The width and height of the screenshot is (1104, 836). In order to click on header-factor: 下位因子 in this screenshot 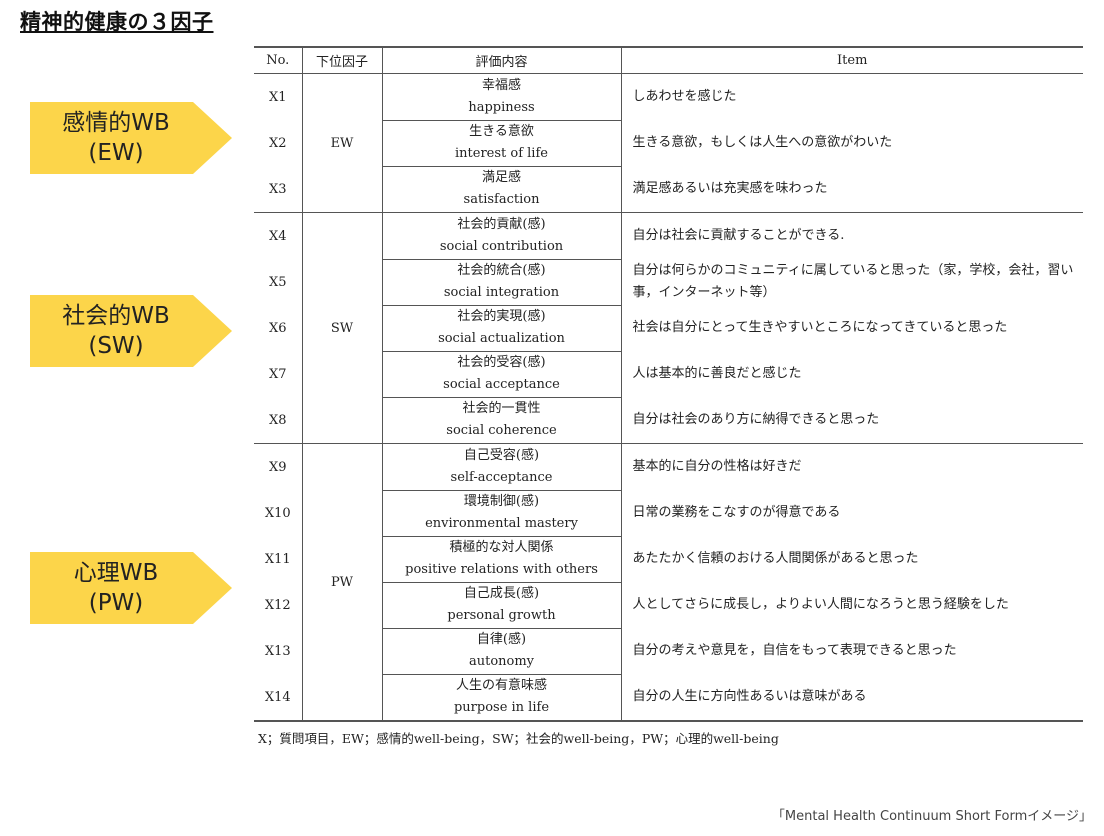, I will do `click(341, 60)`.